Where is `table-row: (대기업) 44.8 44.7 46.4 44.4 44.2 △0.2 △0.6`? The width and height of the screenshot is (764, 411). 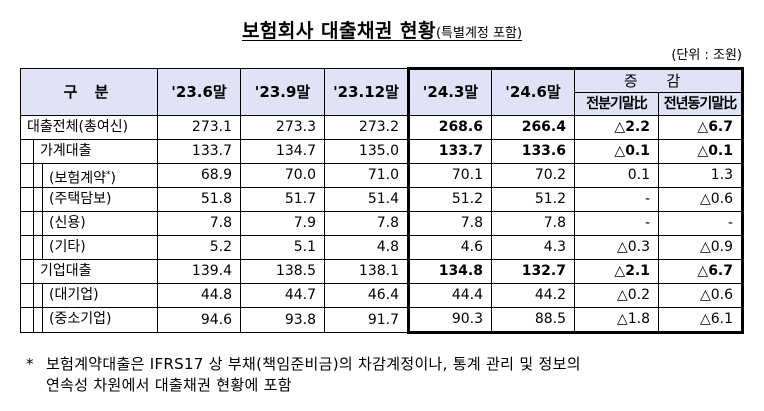
table-row: (대기업) 44.8 44.7 46.4 44.4 44.2 △0.2 △0.6 is located at coordinates (382, 295).